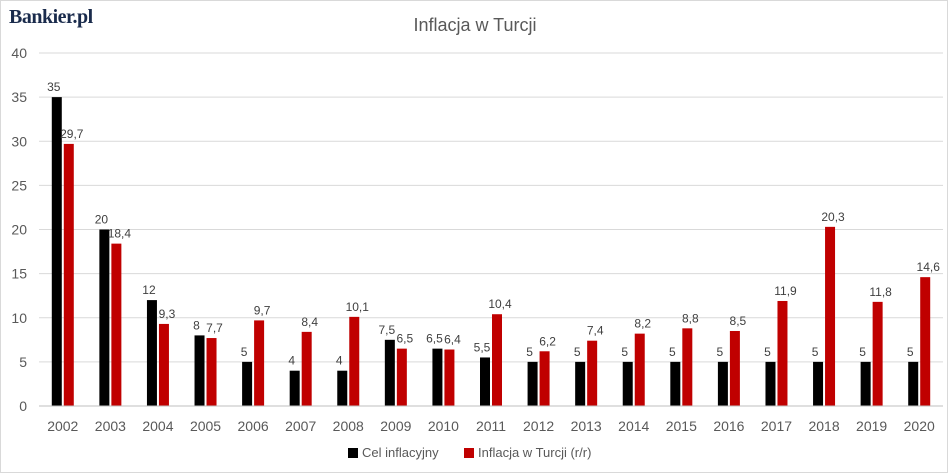 This screenshot has width=948, height=473. Describe the element at coordinates (738, 321) in the screenshot. I see `data-label-inflacja: 8,5` at that location.